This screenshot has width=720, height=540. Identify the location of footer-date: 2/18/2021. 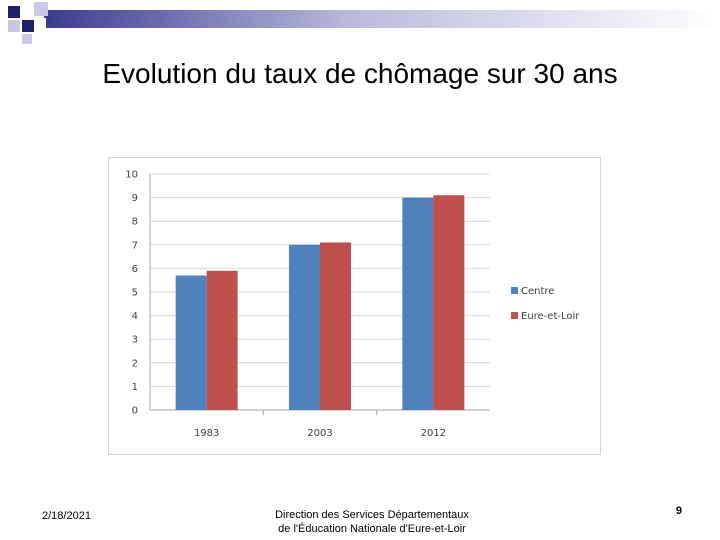
(66, 516).